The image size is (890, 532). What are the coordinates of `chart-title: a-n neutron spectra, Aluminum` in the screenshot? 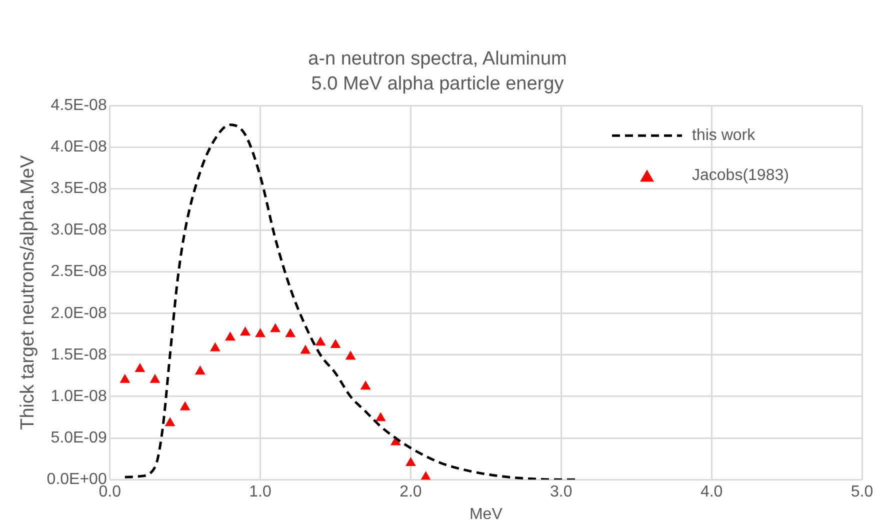 It's located at (437, 59).